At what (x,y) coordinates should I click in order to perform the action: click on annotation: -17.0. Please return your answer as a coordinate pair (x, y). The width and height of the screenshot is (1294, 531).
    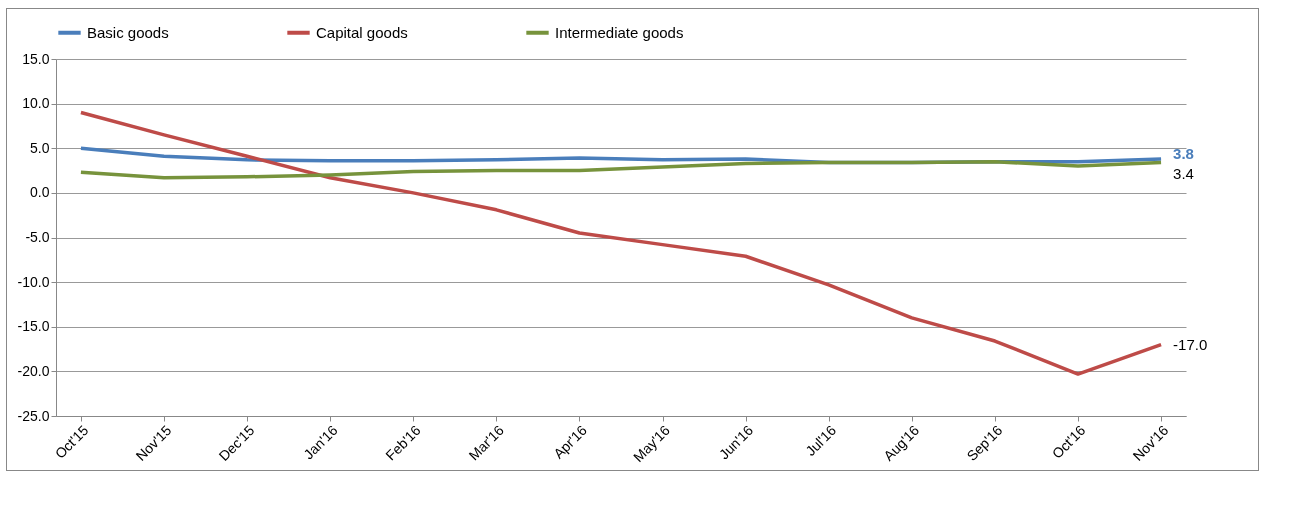
    Looking at the image, I should click on (1190, 344).